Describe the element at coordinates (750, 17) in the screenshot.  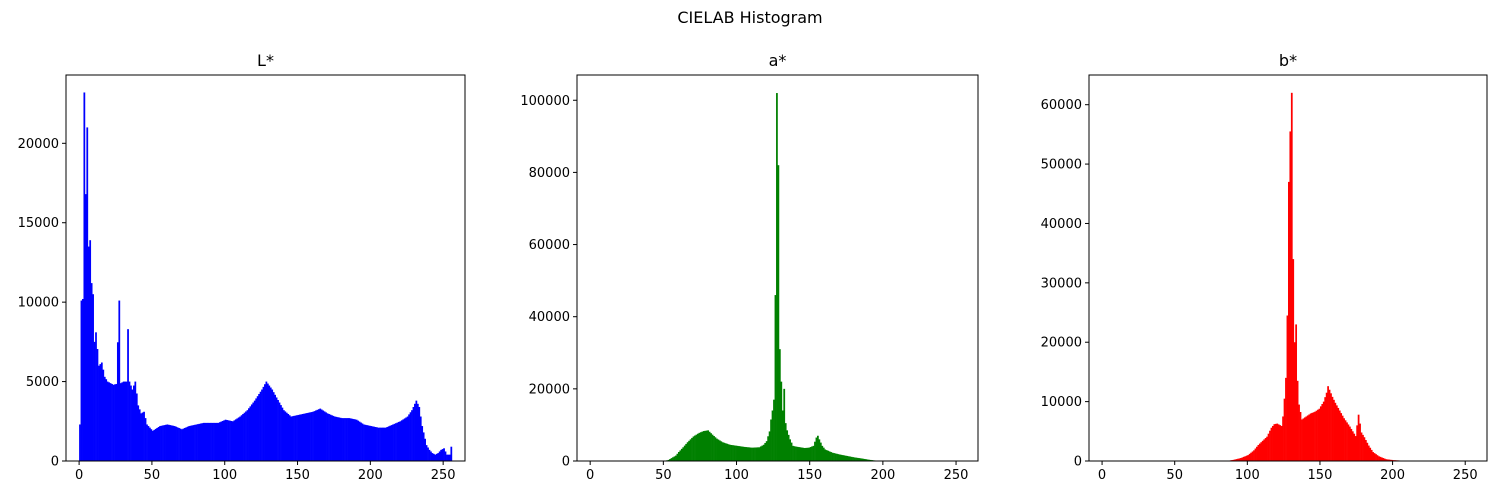
I see `figure-title: CIELAB Histogram` at that location.